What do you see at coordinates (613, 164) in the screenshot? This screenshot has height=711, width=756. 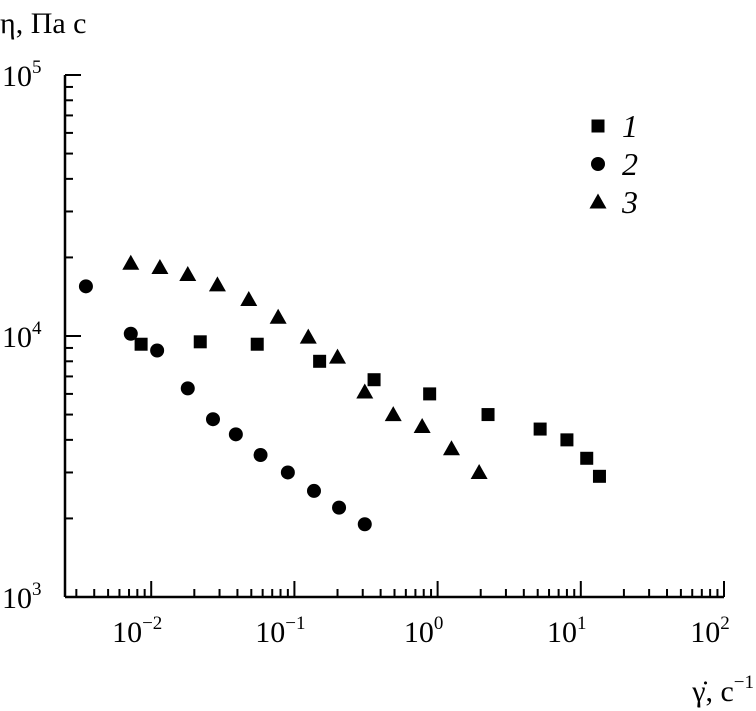 I see `legend: 123` at bounding box center [613, 164].